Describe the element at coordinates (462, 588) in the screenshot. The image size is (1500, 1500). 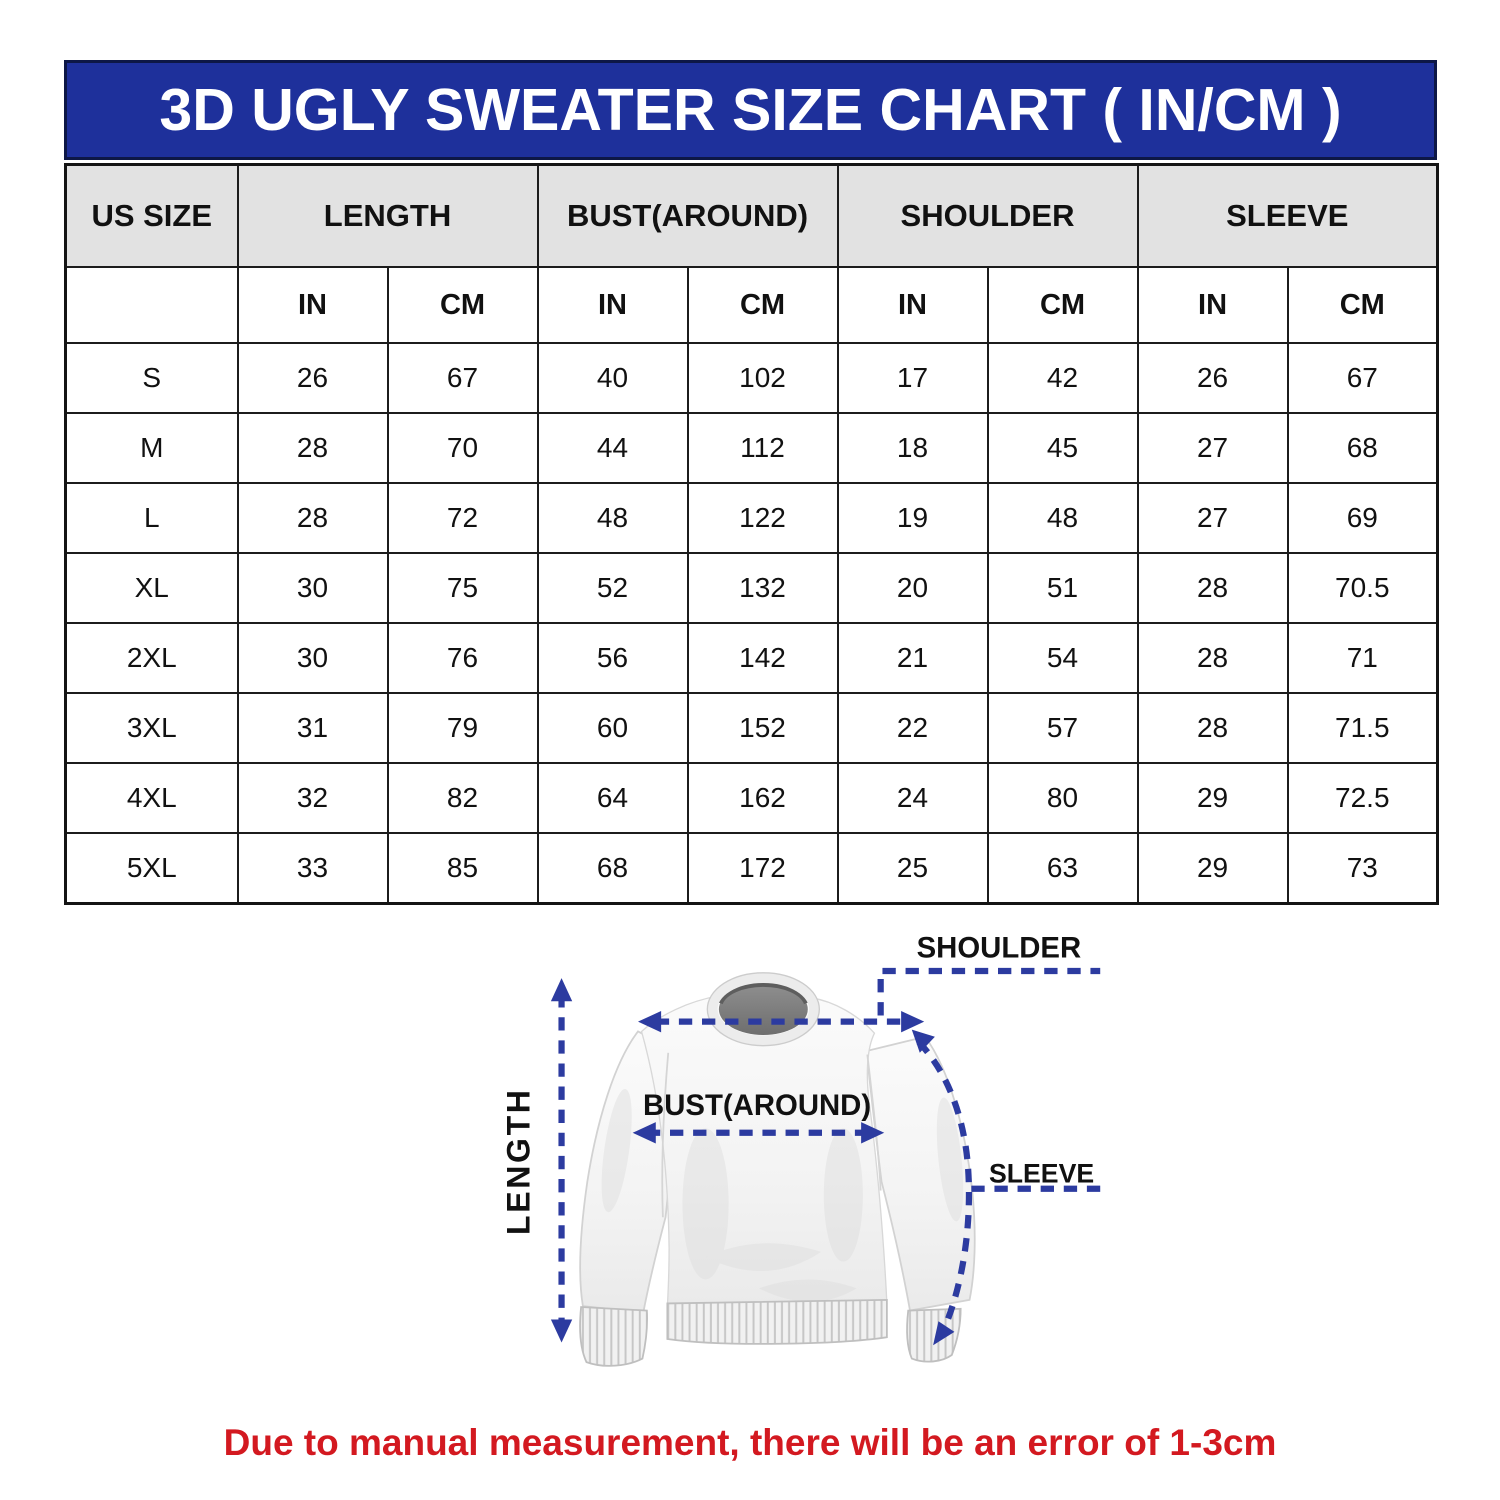
I see `measurement-cell: 75` at that location.